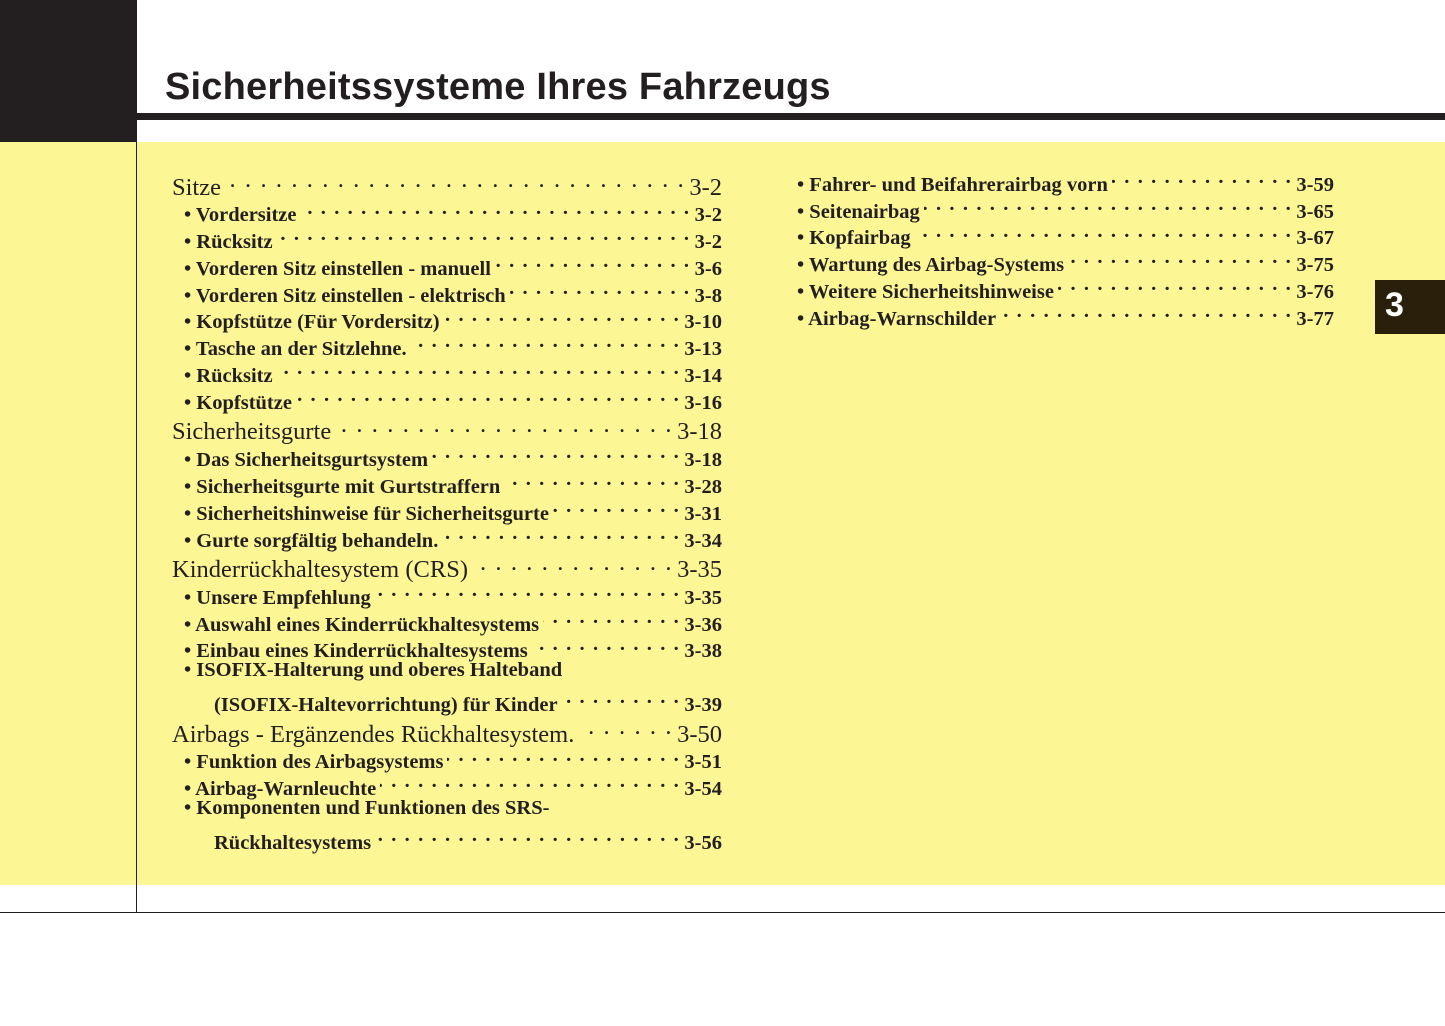  Describe the element at coordinates (306, 460) in the screenshot. I see `toc-entry-label: • Das Sicherheitsgurtsystem` at that location.